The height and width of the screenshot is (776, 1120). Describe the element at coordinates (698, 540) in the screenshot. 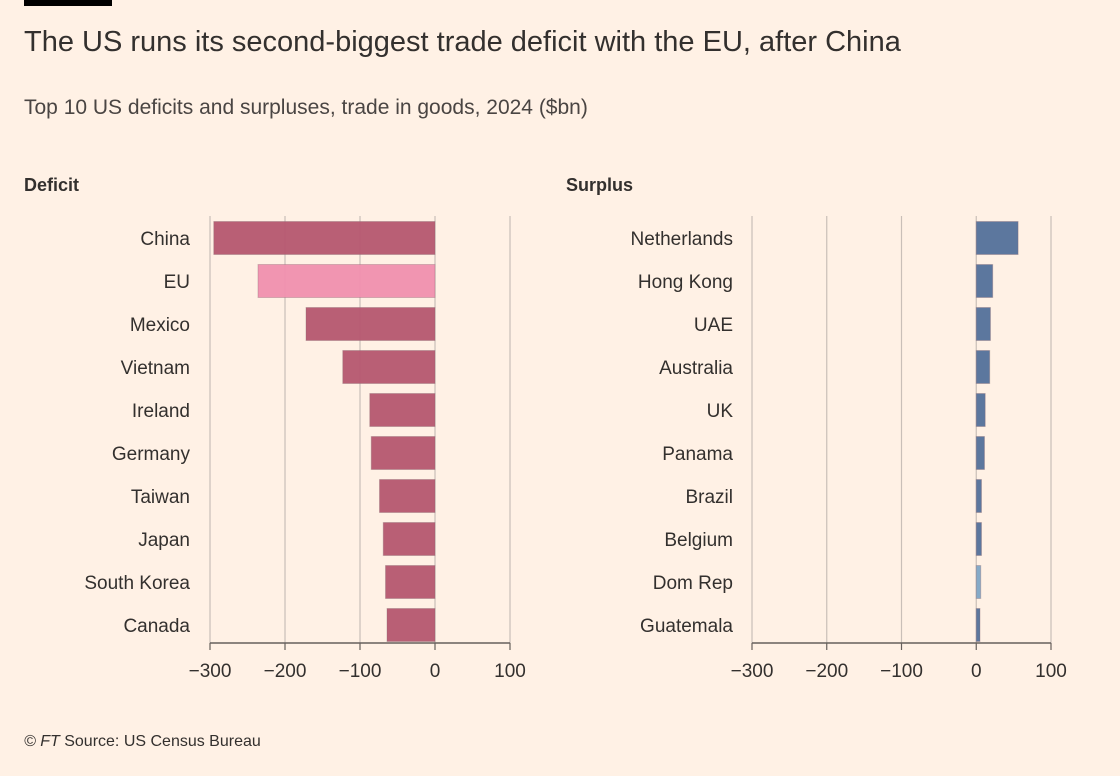

I see `surplus-category-label: Belgium` at that location.